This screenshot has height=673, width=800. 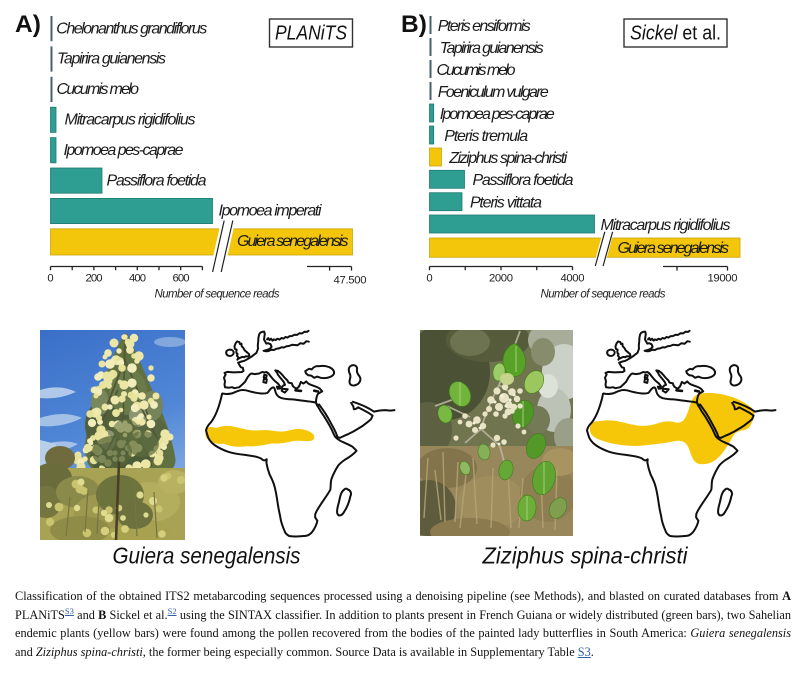 What do you see at coordinates (506, 203) in the screenshot?
I see `svg-text: Pteris vittata` at bounding box center [506, 203].